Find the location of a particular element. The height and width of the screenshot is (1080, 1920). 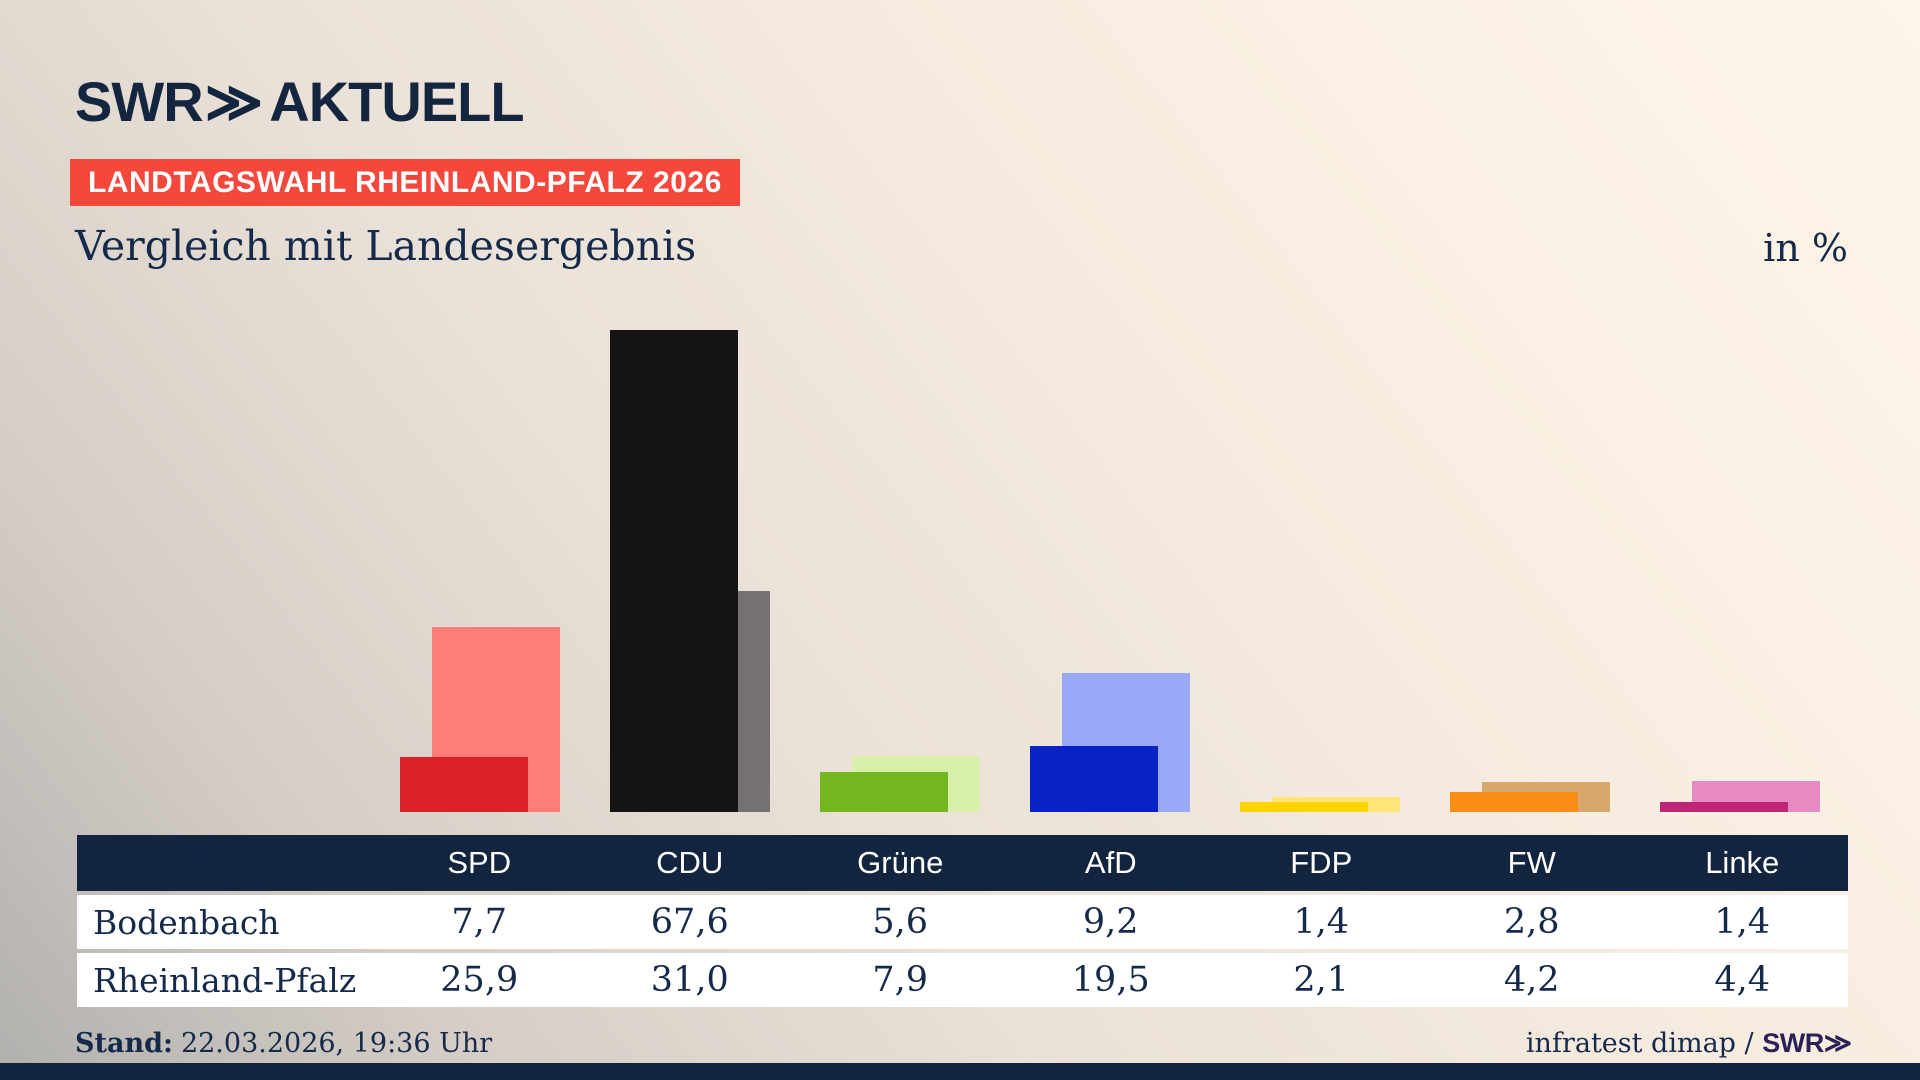

swr-aktuell-logo: SWR≫ AKTUELL is located at coordinates (300, 102).